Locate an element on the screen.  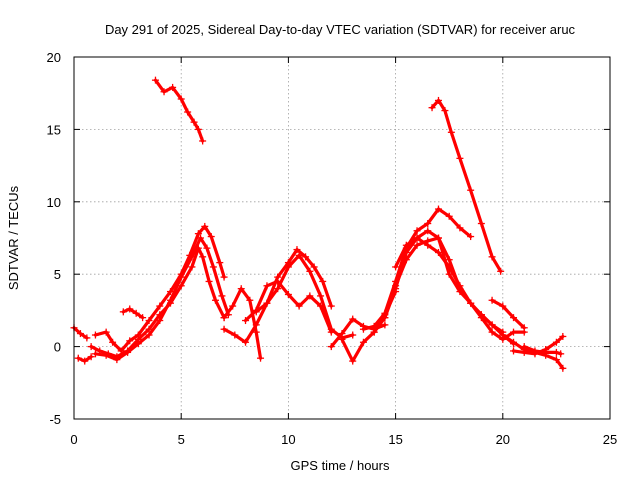
y-tick-label: 20 is located at coordinates (54, 57).